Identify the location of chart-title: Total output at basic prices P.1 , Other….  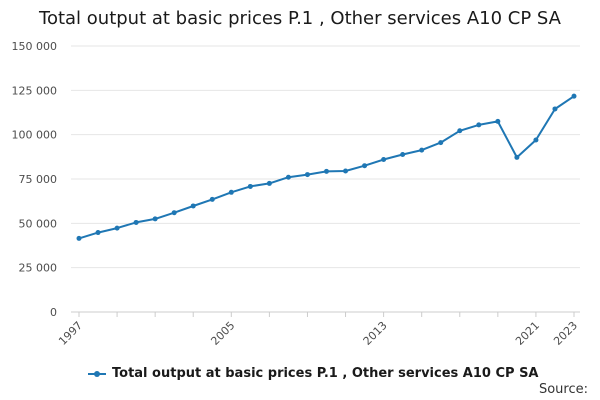
(300, 18).